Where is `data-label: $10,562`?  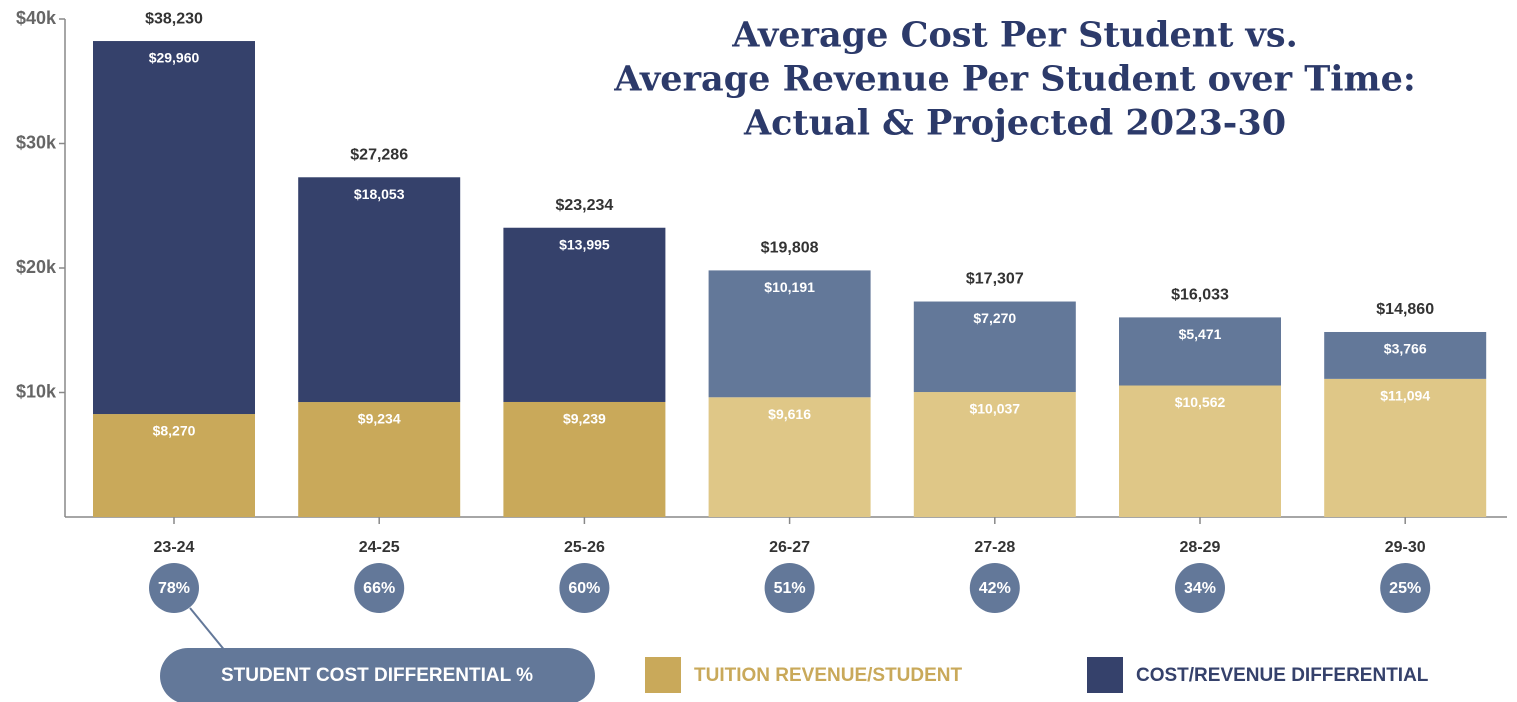
data-label: $10,562 is located at coordinates (1200, 402).